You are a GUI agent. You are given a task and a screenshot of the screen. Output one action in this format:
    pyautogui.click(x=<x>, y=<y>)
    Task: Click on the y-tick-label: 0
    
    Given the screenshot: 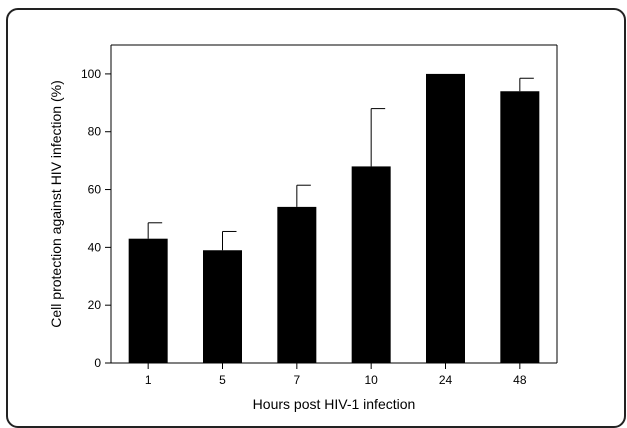 What is the action you would take?
    pyautogui.click(x=97, y=363)
    